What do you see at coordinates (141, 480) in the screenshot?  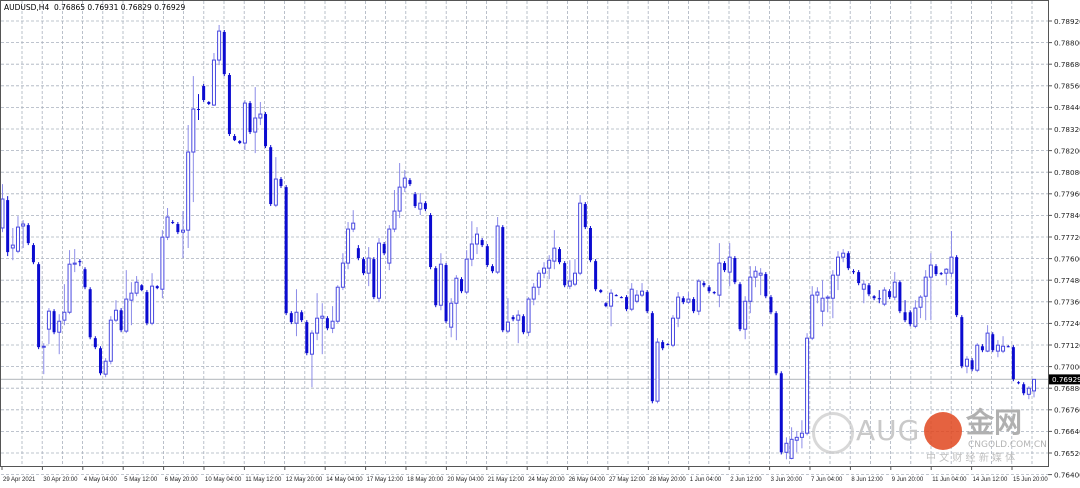 I see `x-tick-label: 5 May 12:00` at bounding box center [141, 480].